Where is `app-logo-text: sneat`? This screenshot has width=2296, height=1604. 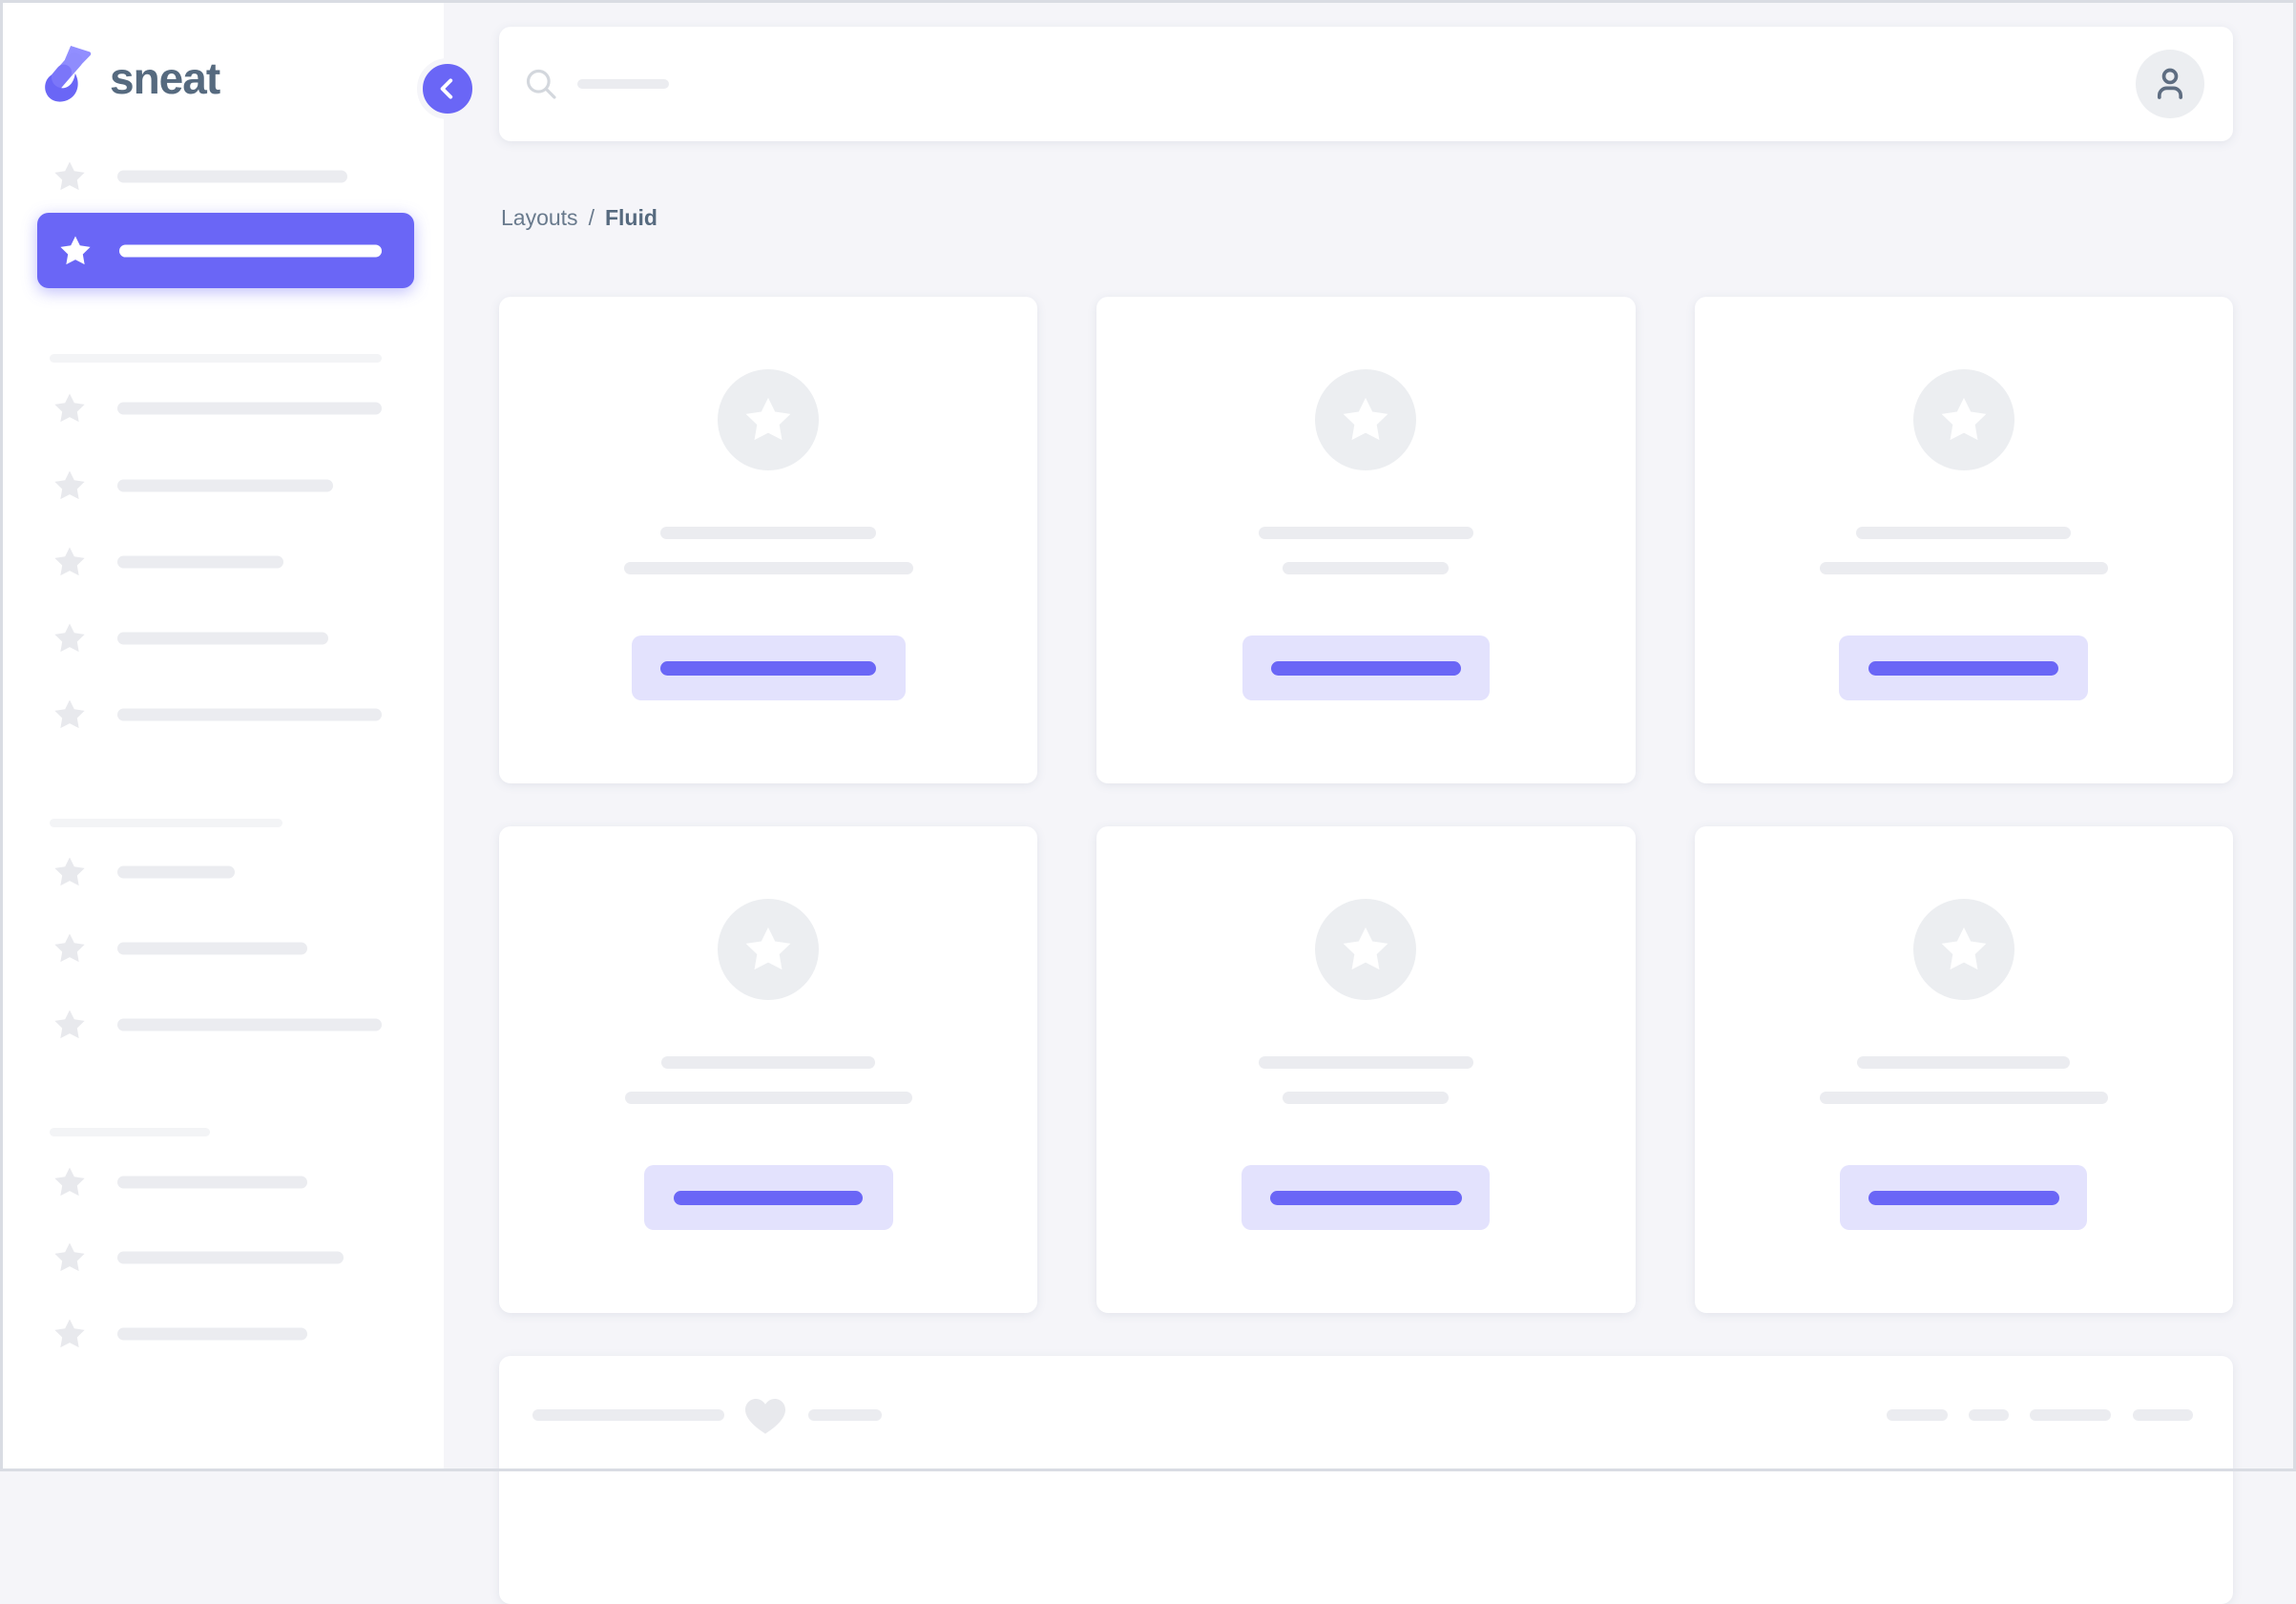
app-logo-text: sneat is located at coordinates (165, 78).